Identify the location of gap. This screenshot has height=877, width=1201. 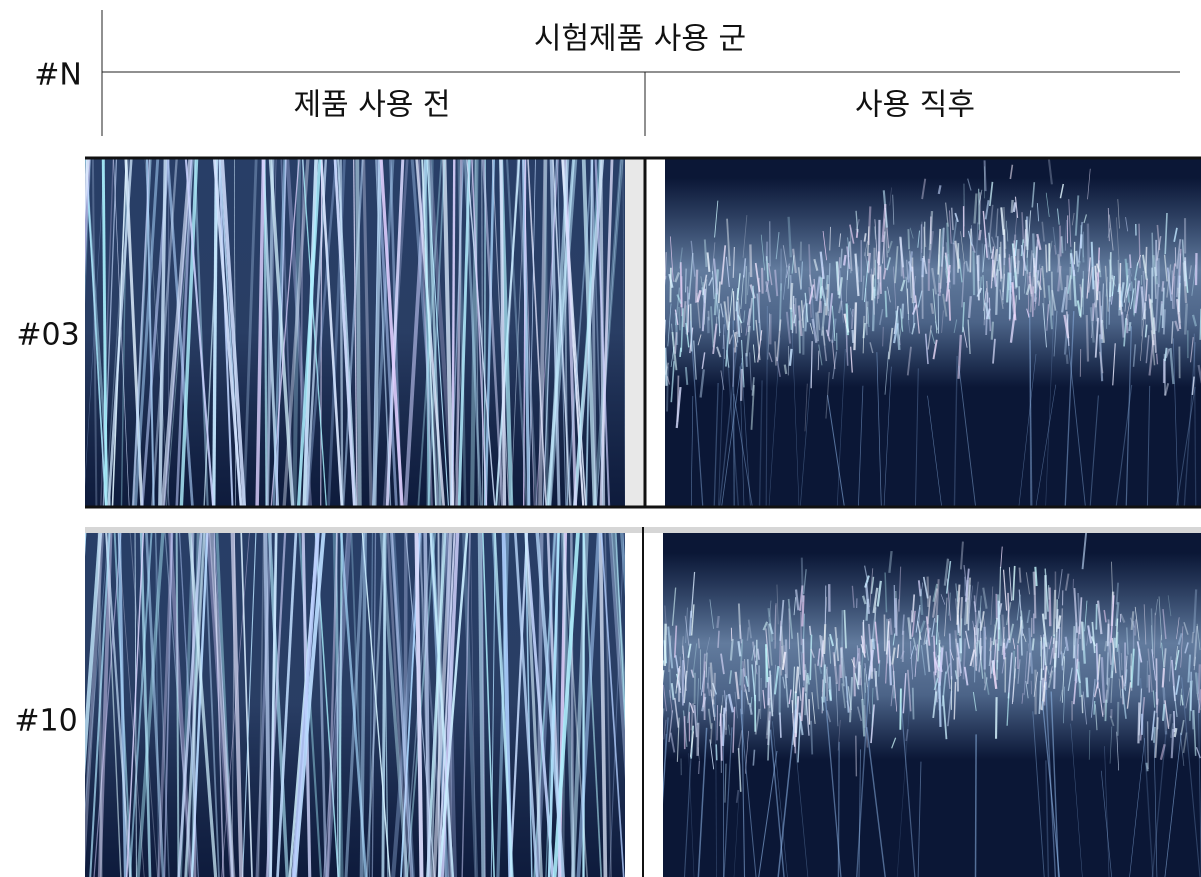
(635, 332).